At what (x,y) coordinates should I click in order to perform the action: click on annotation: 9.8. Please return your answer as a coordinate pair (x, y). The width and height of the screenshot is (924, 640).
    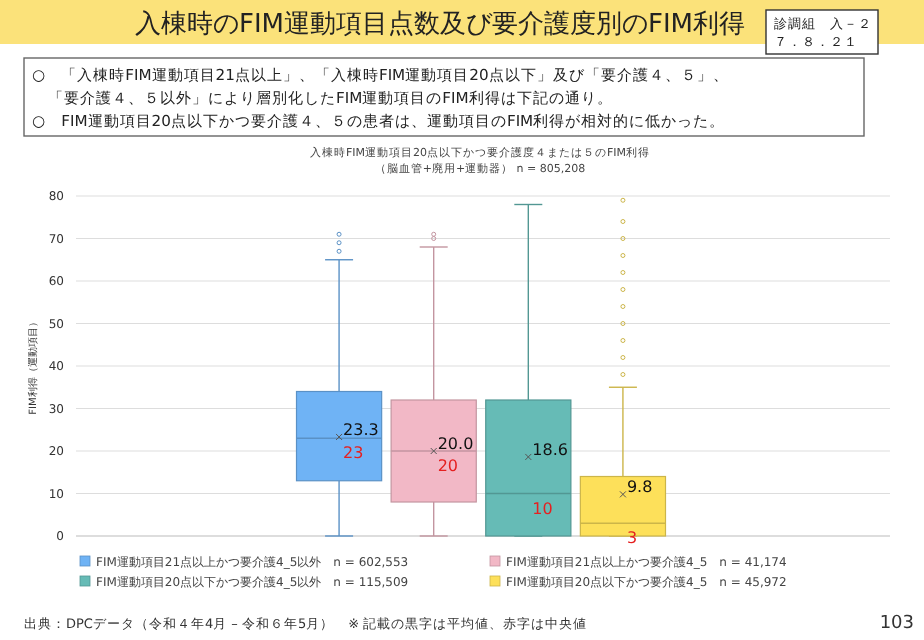
    Looking at the image, I should click on (639, 487).